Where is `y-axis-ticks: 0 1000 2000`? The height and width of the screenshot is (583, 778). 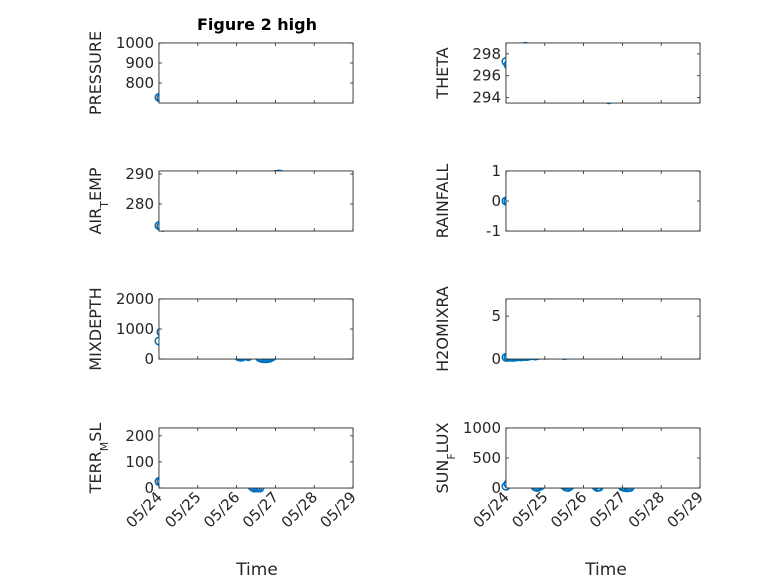
y-axis-ticks: 0 1000 2000 is located at coordinates (234, 329).